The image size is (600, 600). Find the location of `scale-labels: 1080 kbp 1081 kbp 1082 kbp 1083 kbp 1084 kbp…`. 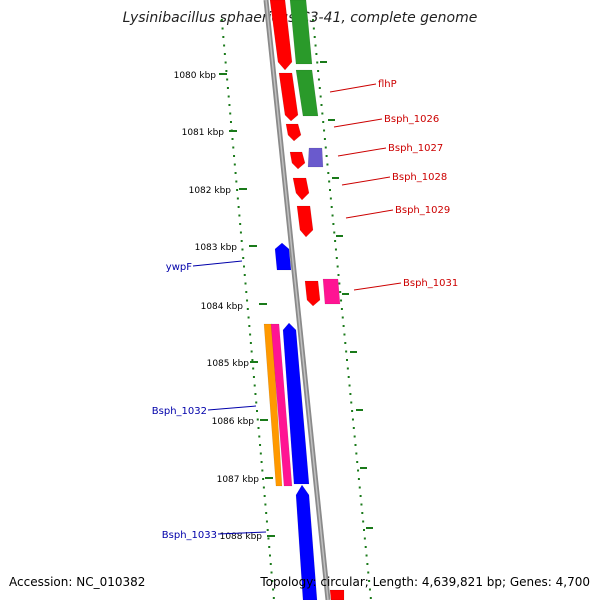

scale-labels: 1080 kbp 1081 kbp 1082 kbp 1083 kbp 1084 kbp… is located at coordinates (218, 306).